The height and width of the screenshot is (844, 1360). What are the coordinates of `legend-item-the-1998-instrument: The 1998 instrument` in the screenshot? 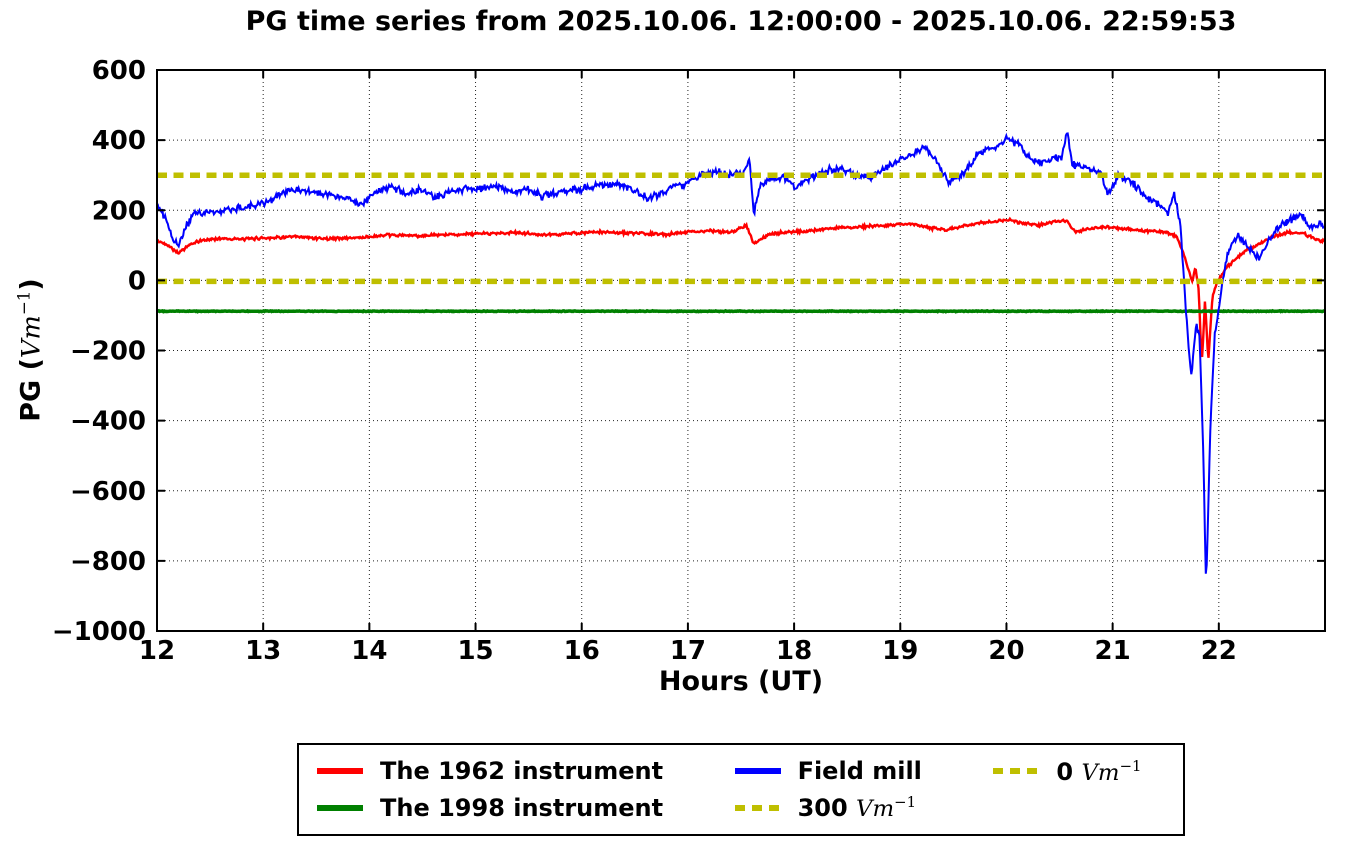 It's located at (502, 808).